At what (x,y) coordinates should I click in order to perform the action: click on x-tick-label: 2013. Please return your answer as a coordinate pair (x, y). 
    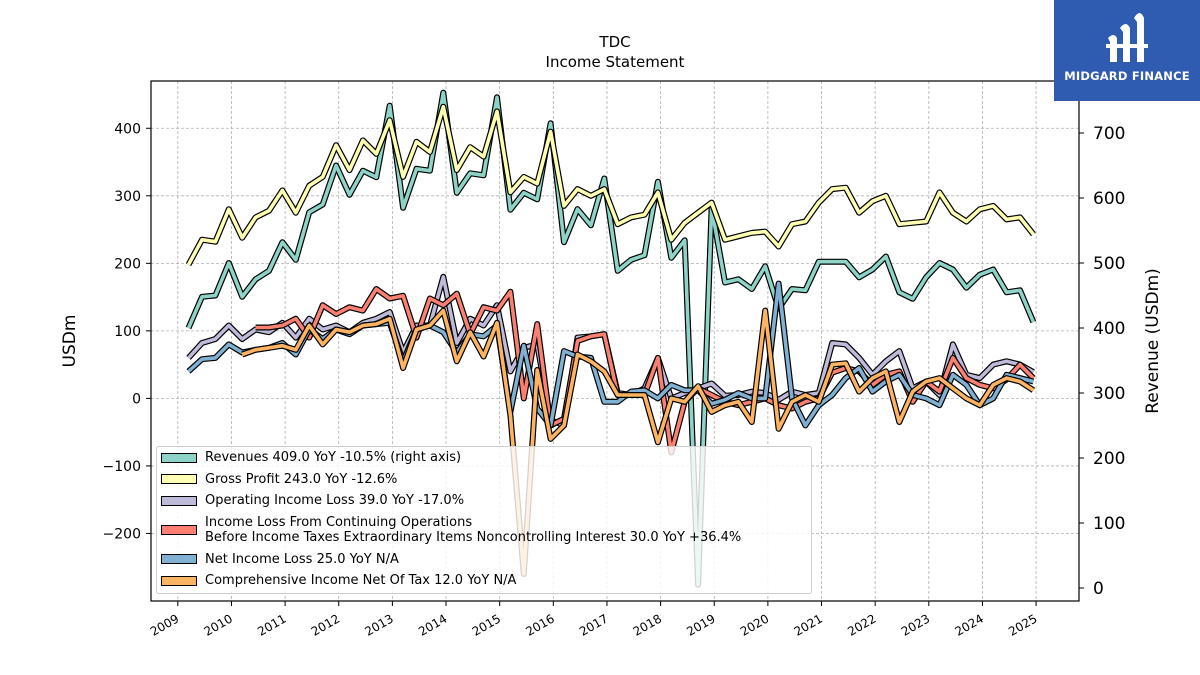
    Looking at the image, I should click on (378, 624).